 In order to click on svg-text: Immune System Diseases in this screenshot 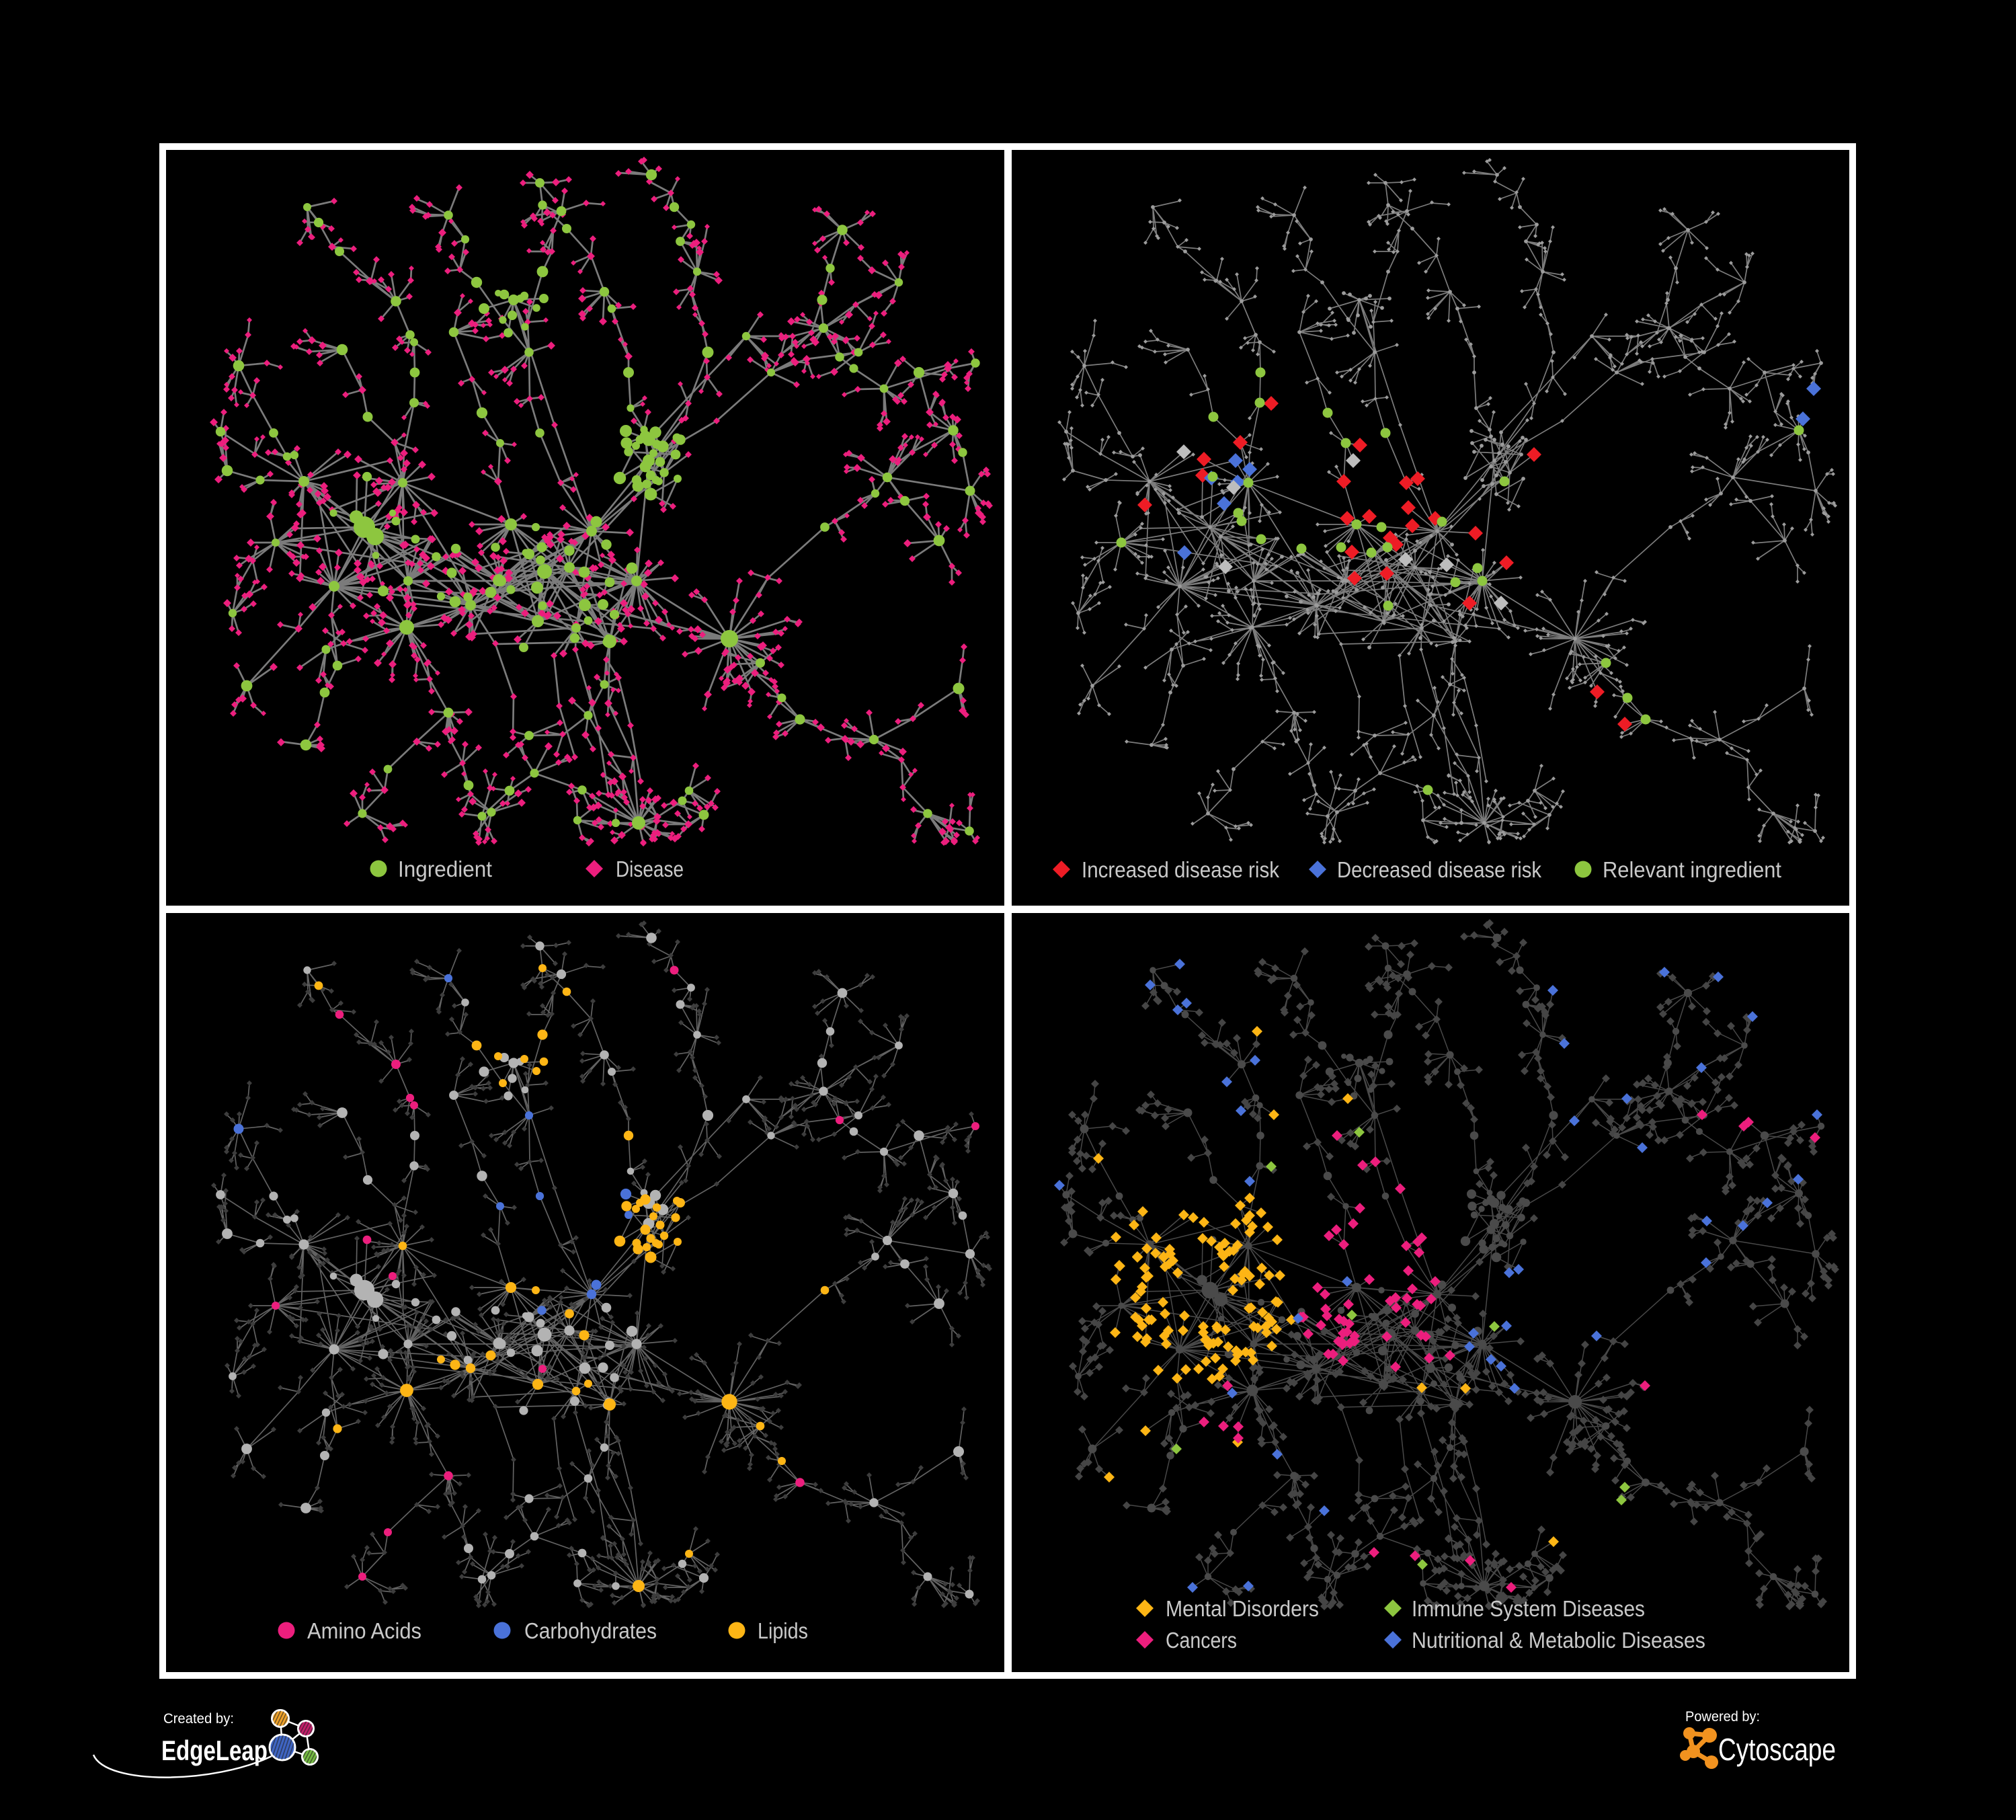, I will do `click(1528, 1608)`.